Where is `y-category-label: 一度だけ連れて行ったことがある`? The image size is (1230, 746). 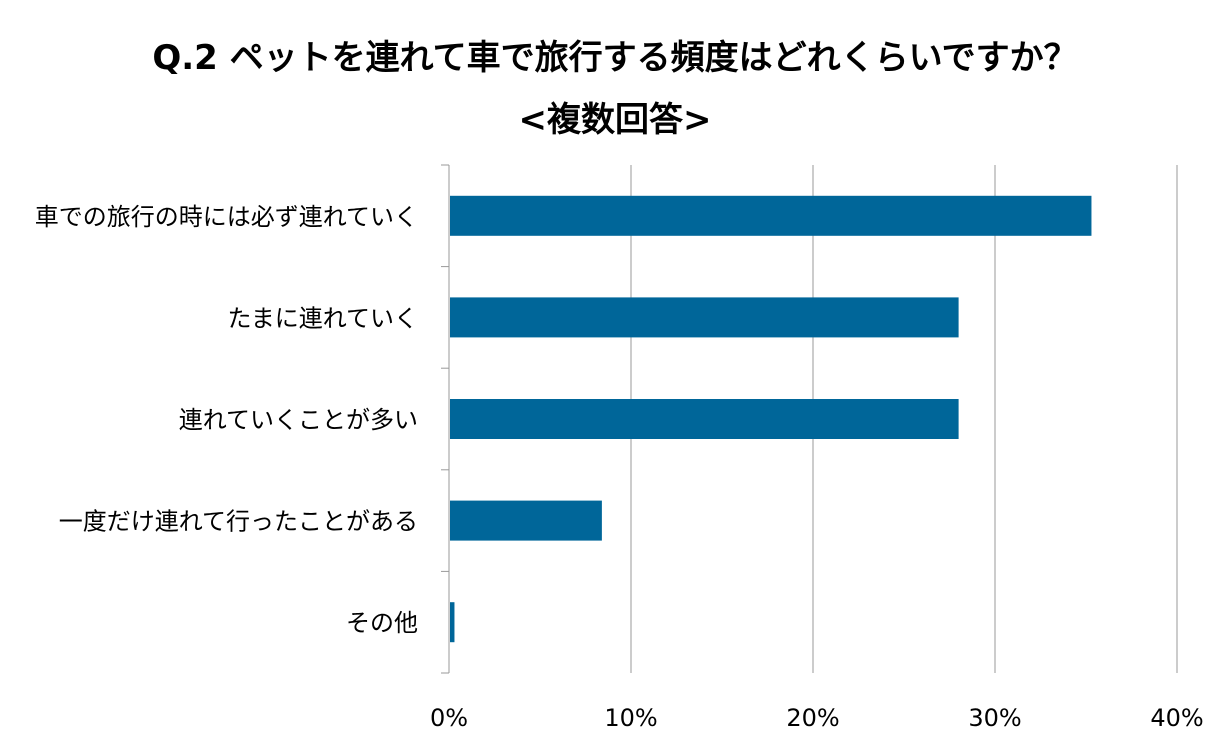 y-category-label: 一度だけ連れて行ったことがある is located at coordinates (238, 522).